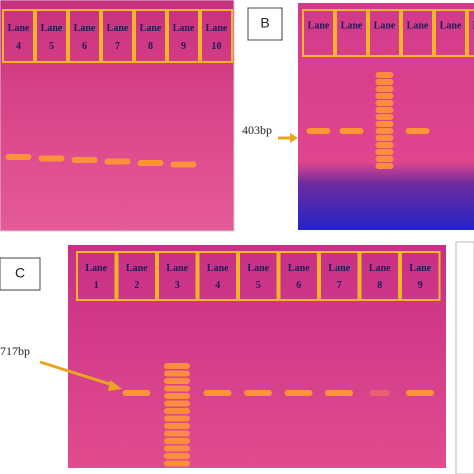 The height and width of the screenshot is (474, 474). What do you see at coordinates (379, 285) in the screenshot?
I see `lane-number: 8` at bounding box center [379, 285].